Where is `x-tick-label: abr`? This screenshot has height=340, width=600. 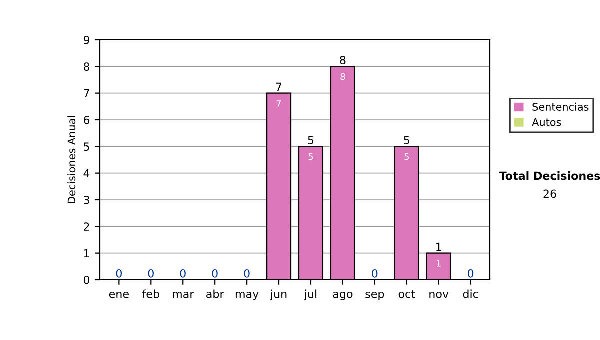
x-tick-label: abr is located at coordinates (215, 294).